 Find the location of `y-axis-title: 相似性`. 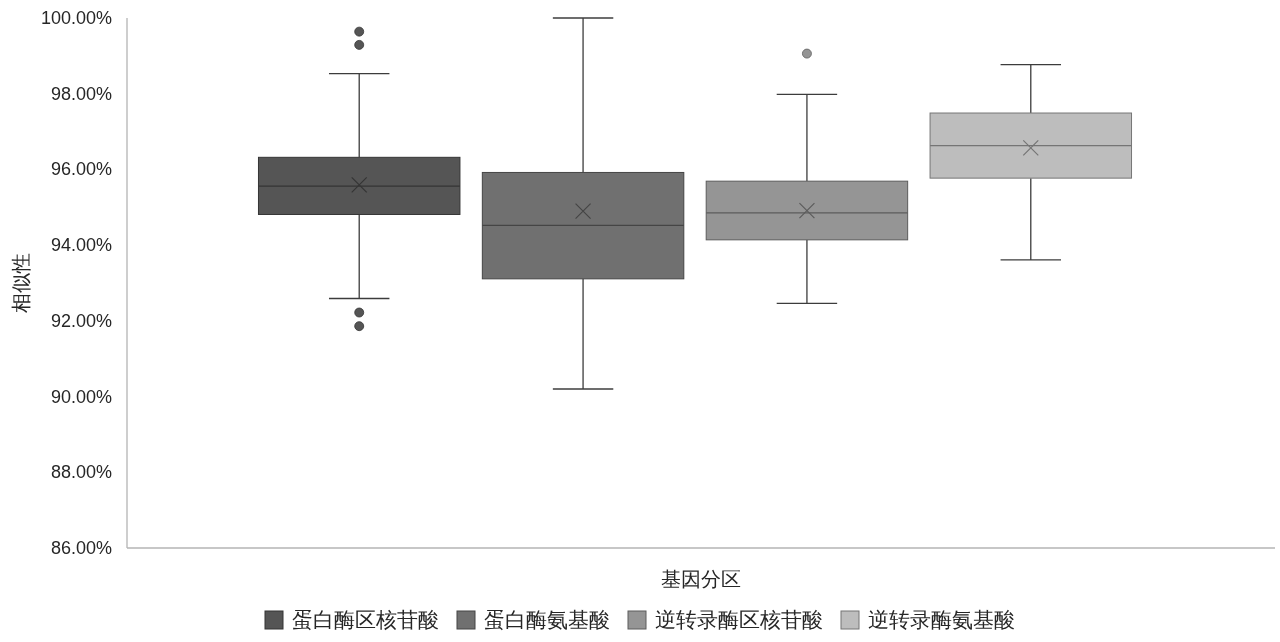

y-axis-title: 相似性 is located at coordinates (21, 283).